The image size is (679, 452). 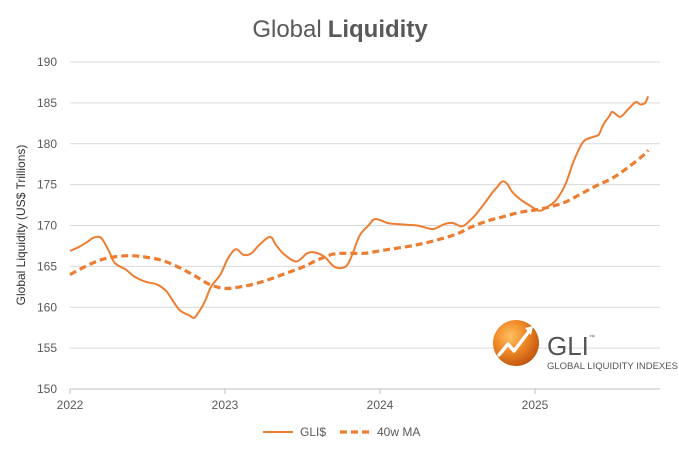 I want to click on x-tick-label: 2022, so click(x=70, y=405).